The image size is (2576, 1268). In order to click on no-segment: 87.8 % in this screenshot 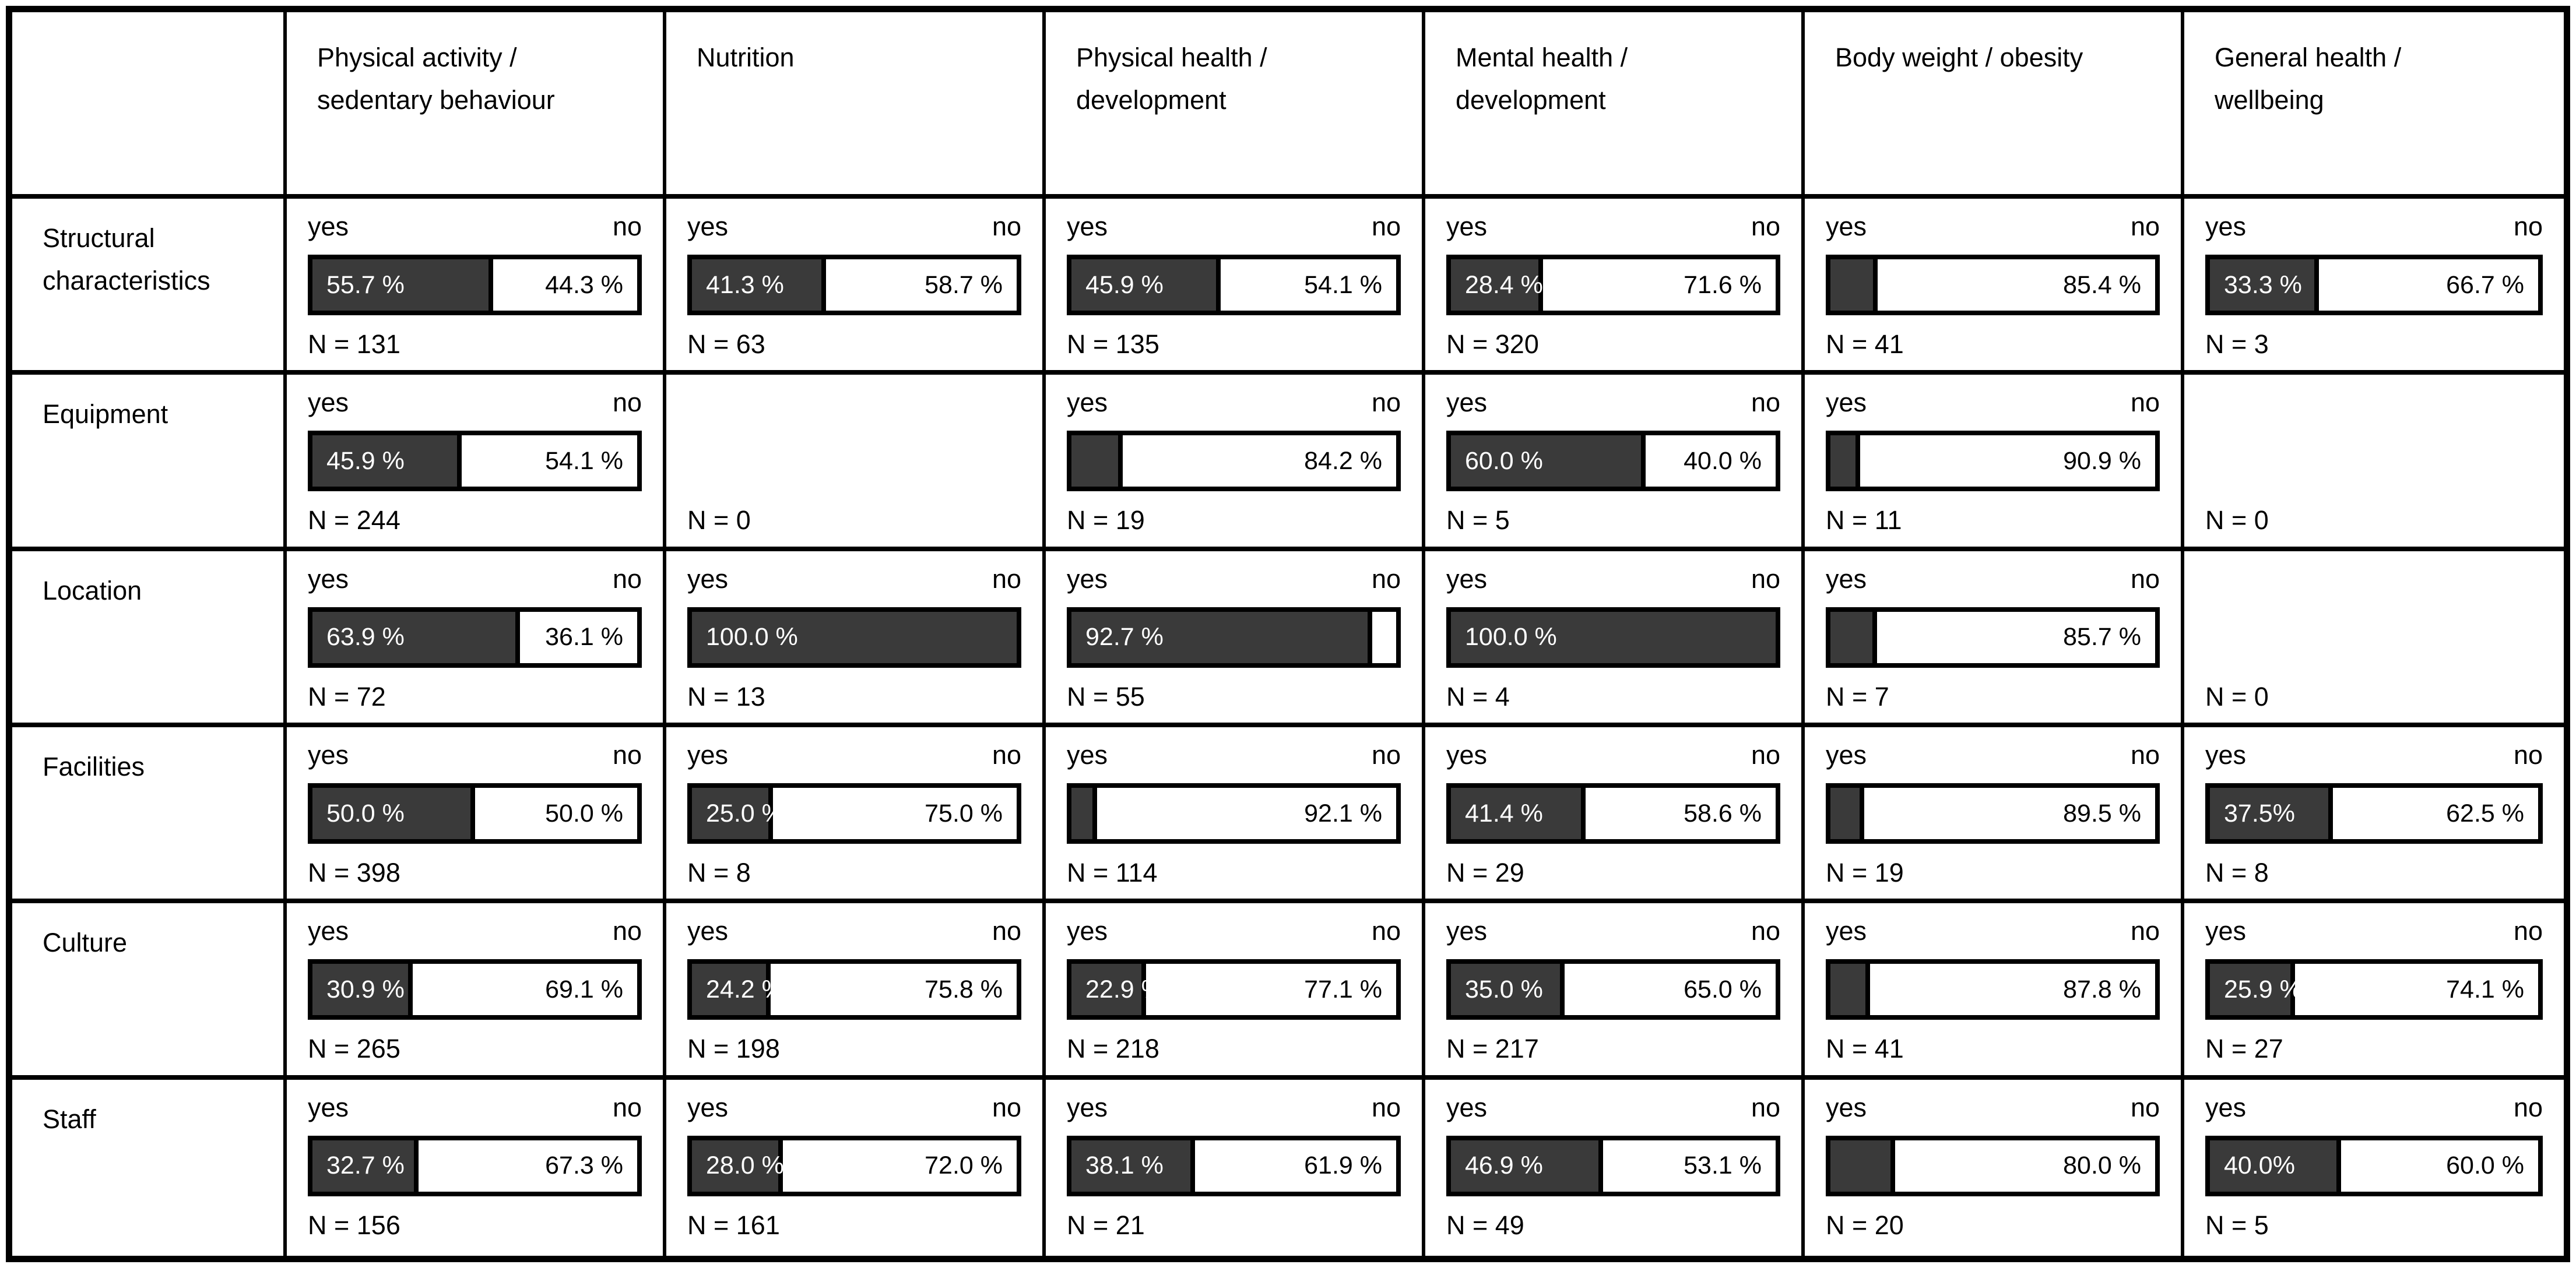, I will do `click(2012, 990)`.